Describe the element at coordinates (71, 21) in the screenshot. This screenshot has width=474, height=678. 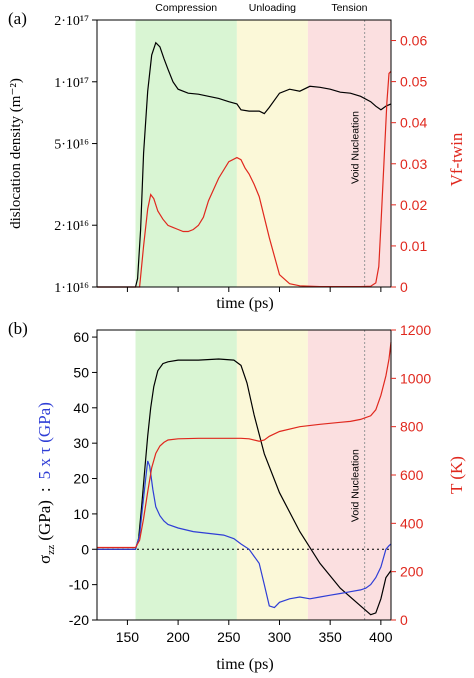
I see `y-tick-label-left-a: 2·10¹⁷` at that location.